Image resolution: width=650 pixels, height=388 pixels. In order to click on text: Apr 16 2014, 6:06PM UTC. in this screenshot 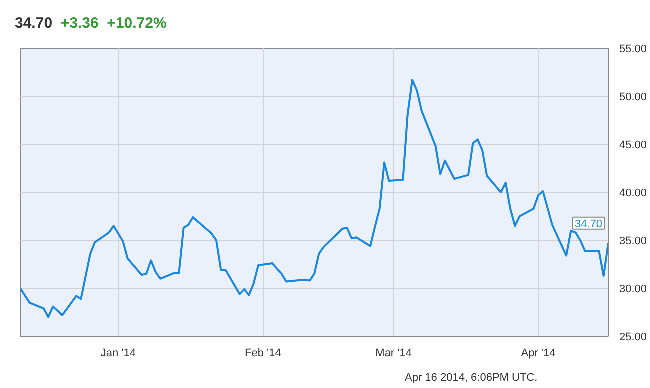, I will do `click(471, 378)`.